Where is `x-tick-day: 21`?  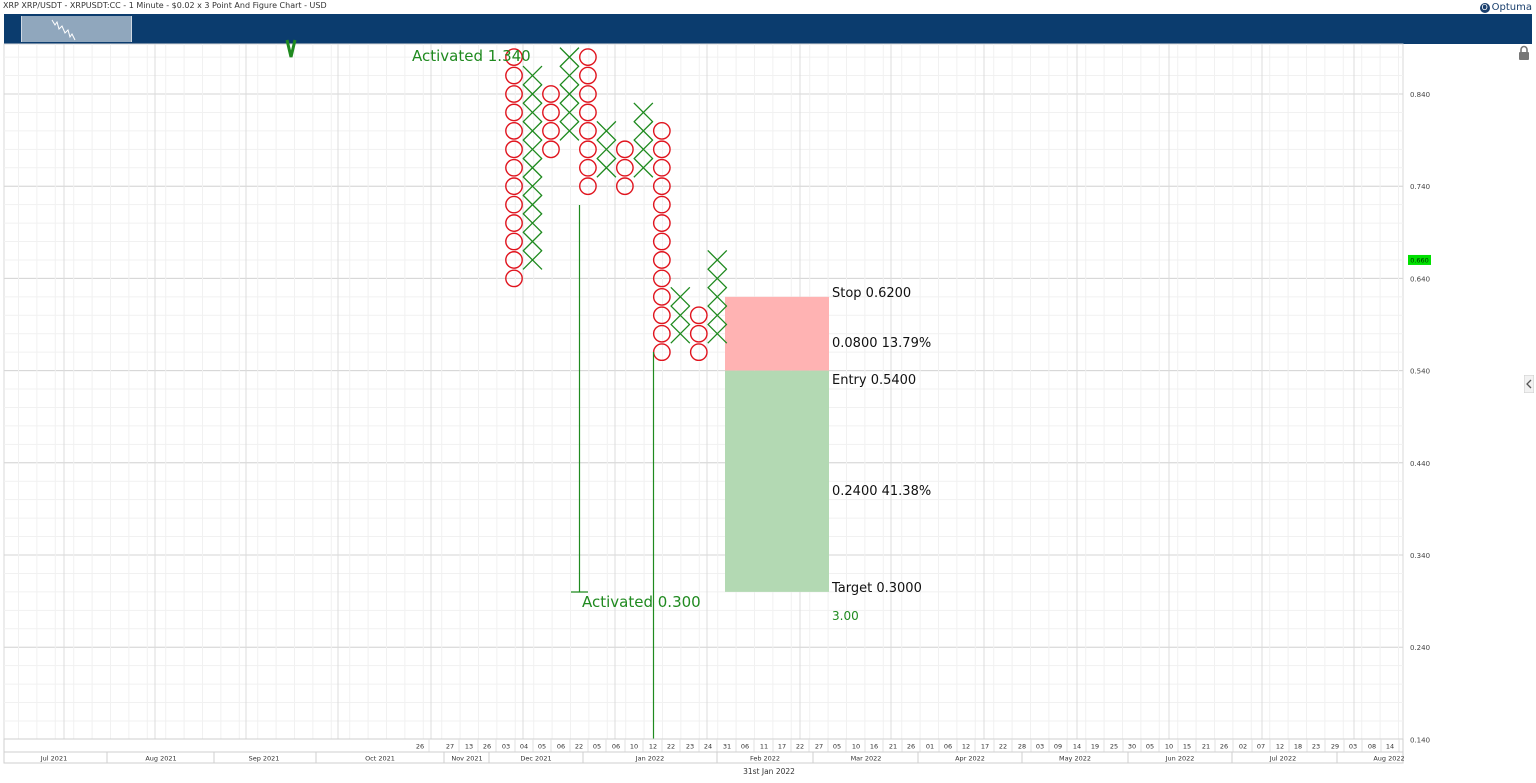 x-tick-day: 21 is located at coordinates (893, 747).